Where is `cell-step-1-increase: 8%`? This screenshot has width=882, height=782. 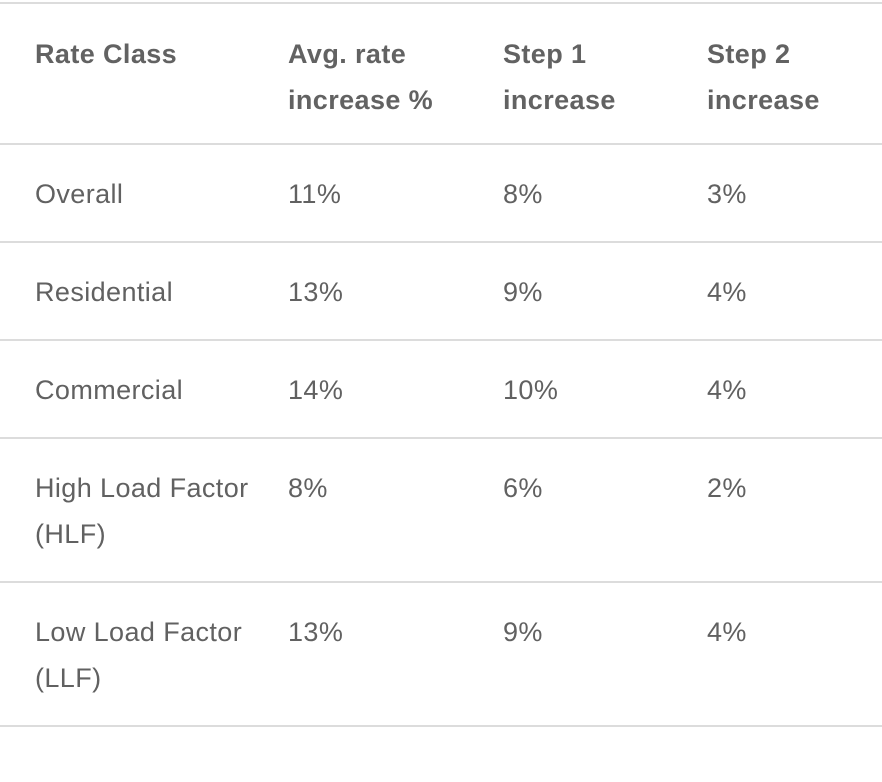 cell-step-1-increase: 8% is located at coordinates (605, 193).